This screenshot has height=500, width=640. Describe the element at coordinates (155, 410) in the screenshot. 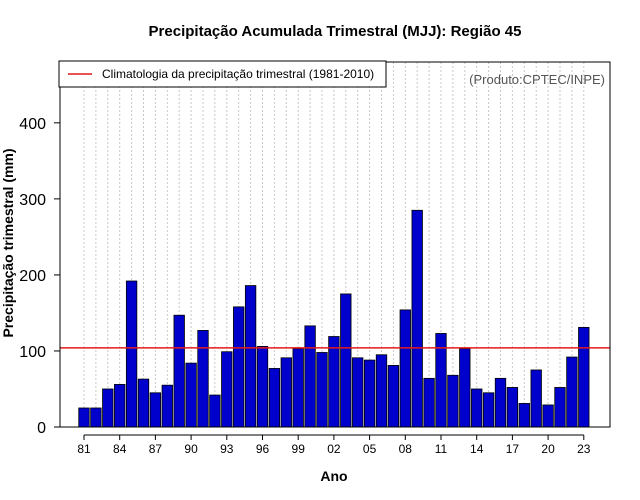

I see `bar-1987` at that location.